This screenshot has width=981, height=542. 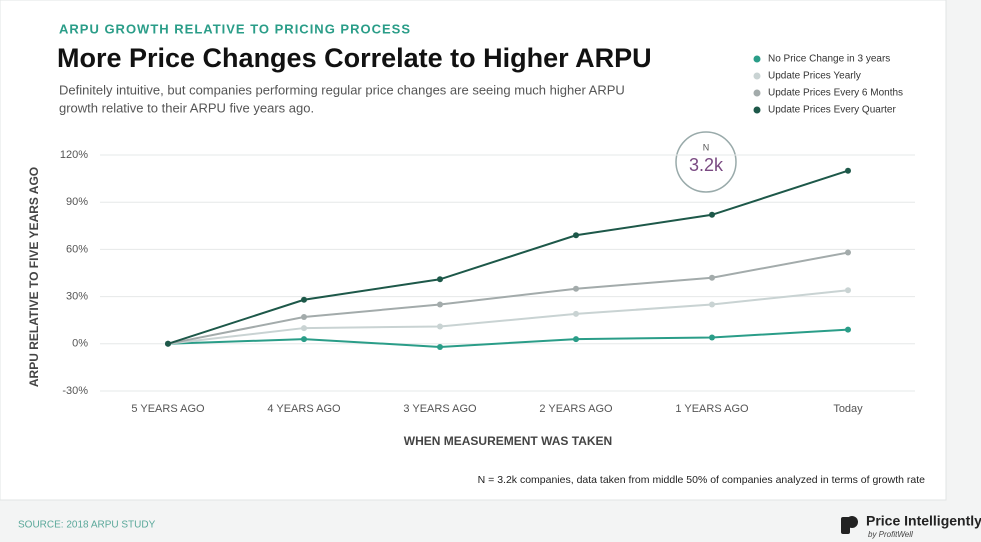 I want to click on y-tick-label: 30%, so click(x=77, y=297).